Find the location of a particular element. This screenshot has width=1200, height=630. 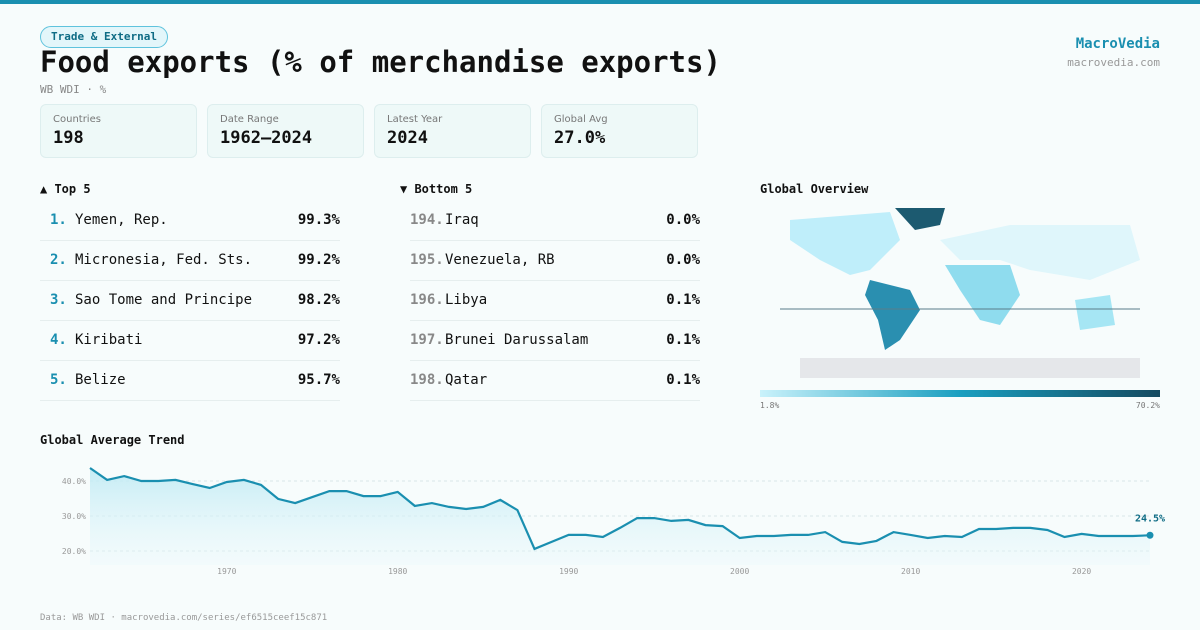

area is located at coordinates (620, 516).